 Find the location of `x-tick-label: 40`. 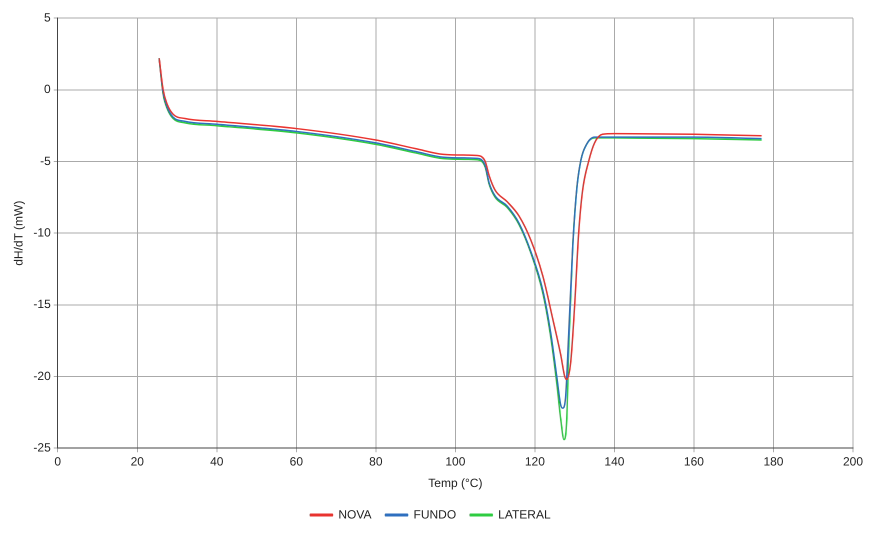

x-tick-label: 40 is located at coordinates (217, 461).